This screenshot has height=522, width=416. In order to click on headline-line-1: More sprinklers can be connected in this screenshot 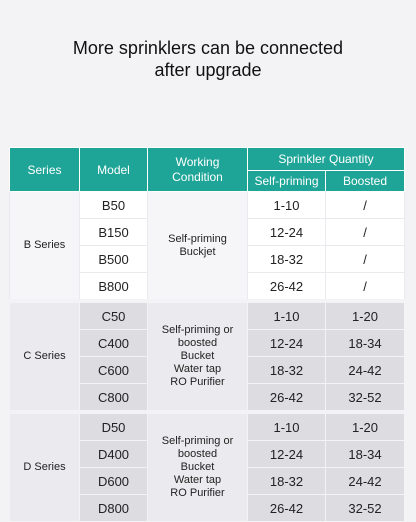, I will do `click(208, 48)`.